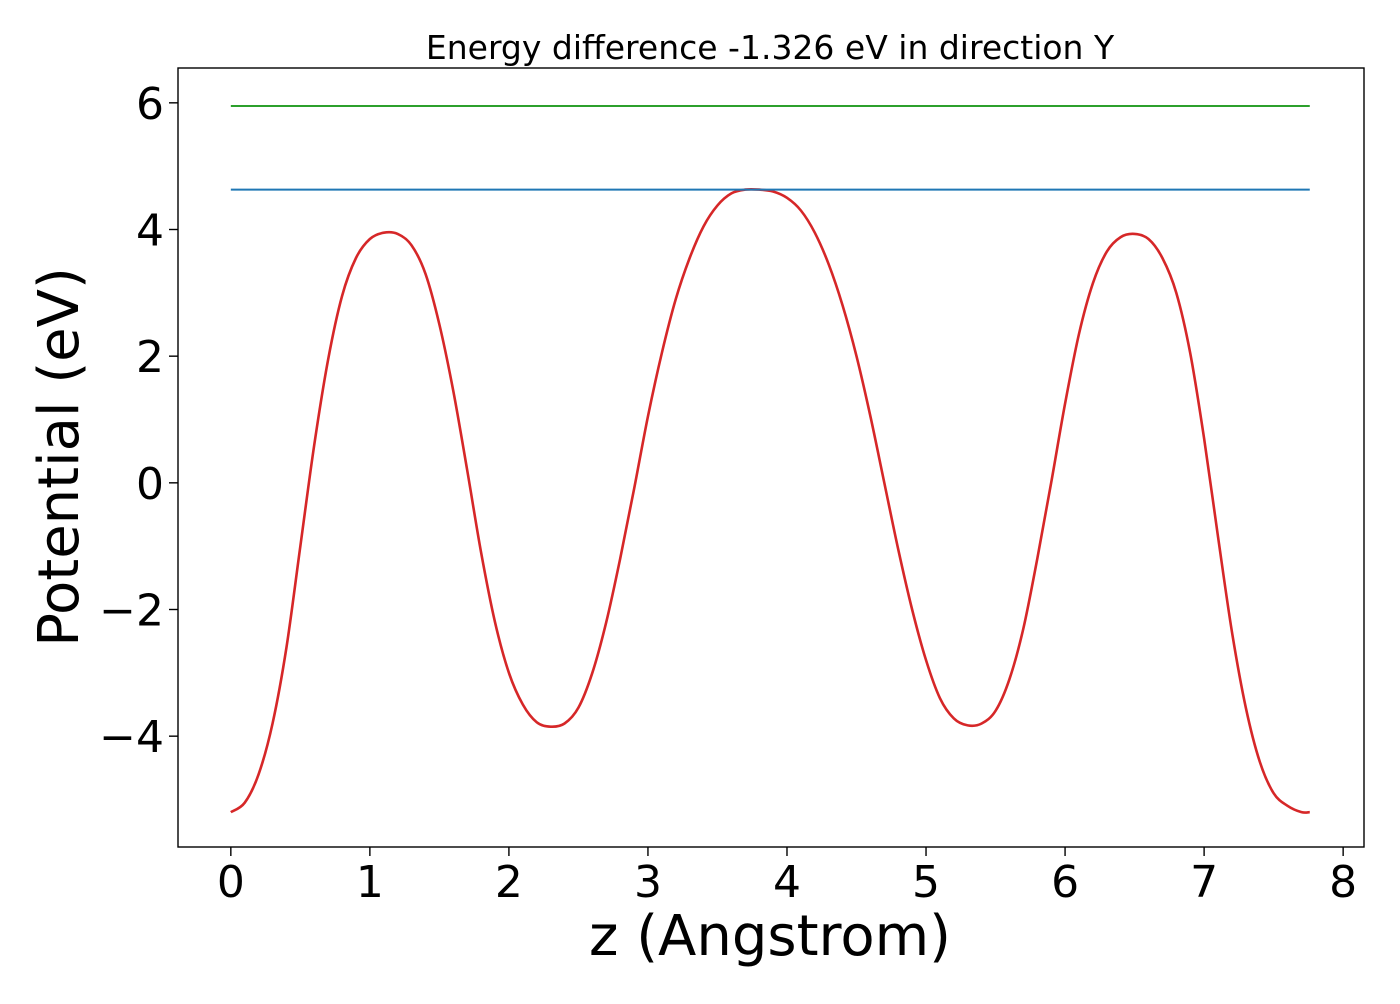  Describe the element at coordinates (1343, 882) in the screenshot. I see `x-tick-label: 8` at that location.